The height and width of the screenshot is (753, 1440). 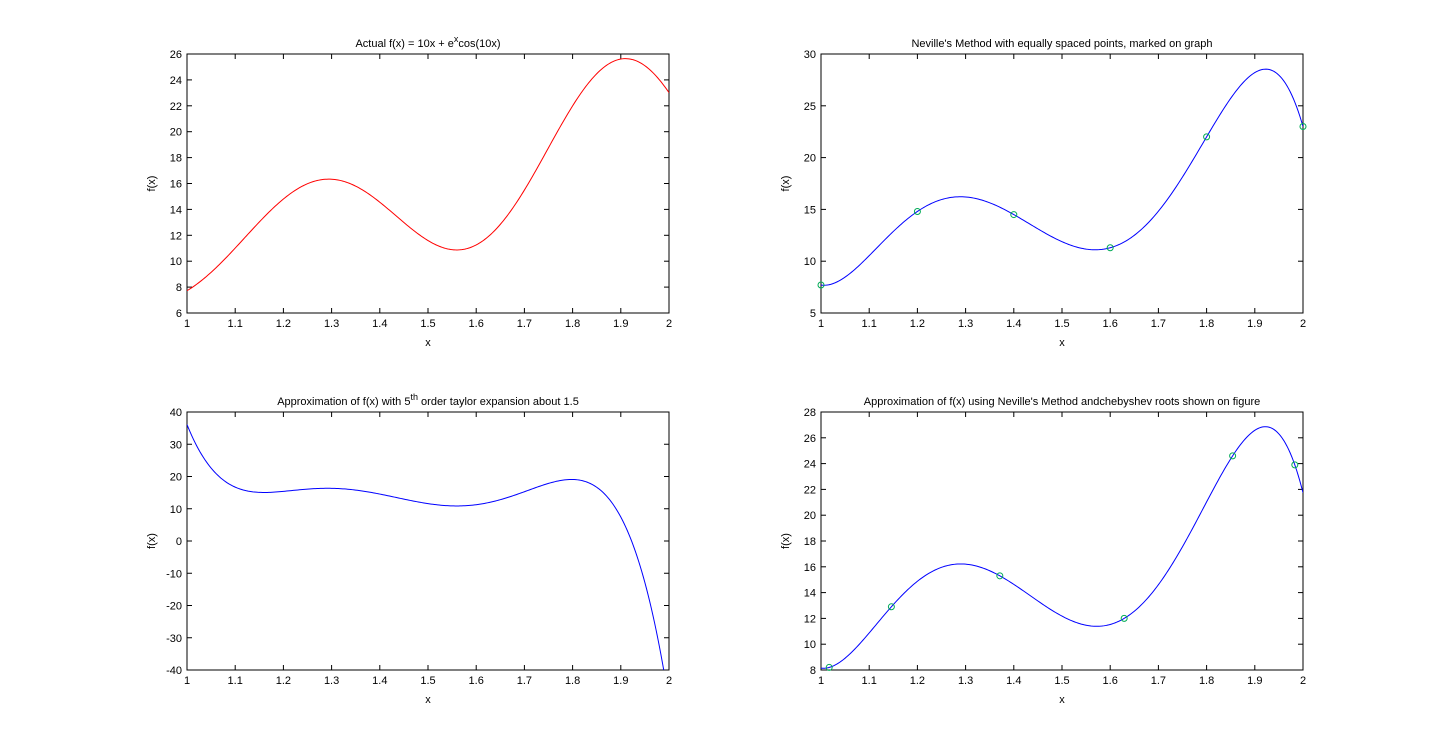 I want to click on y-tick-label: -30, so click(x=174, y=639).